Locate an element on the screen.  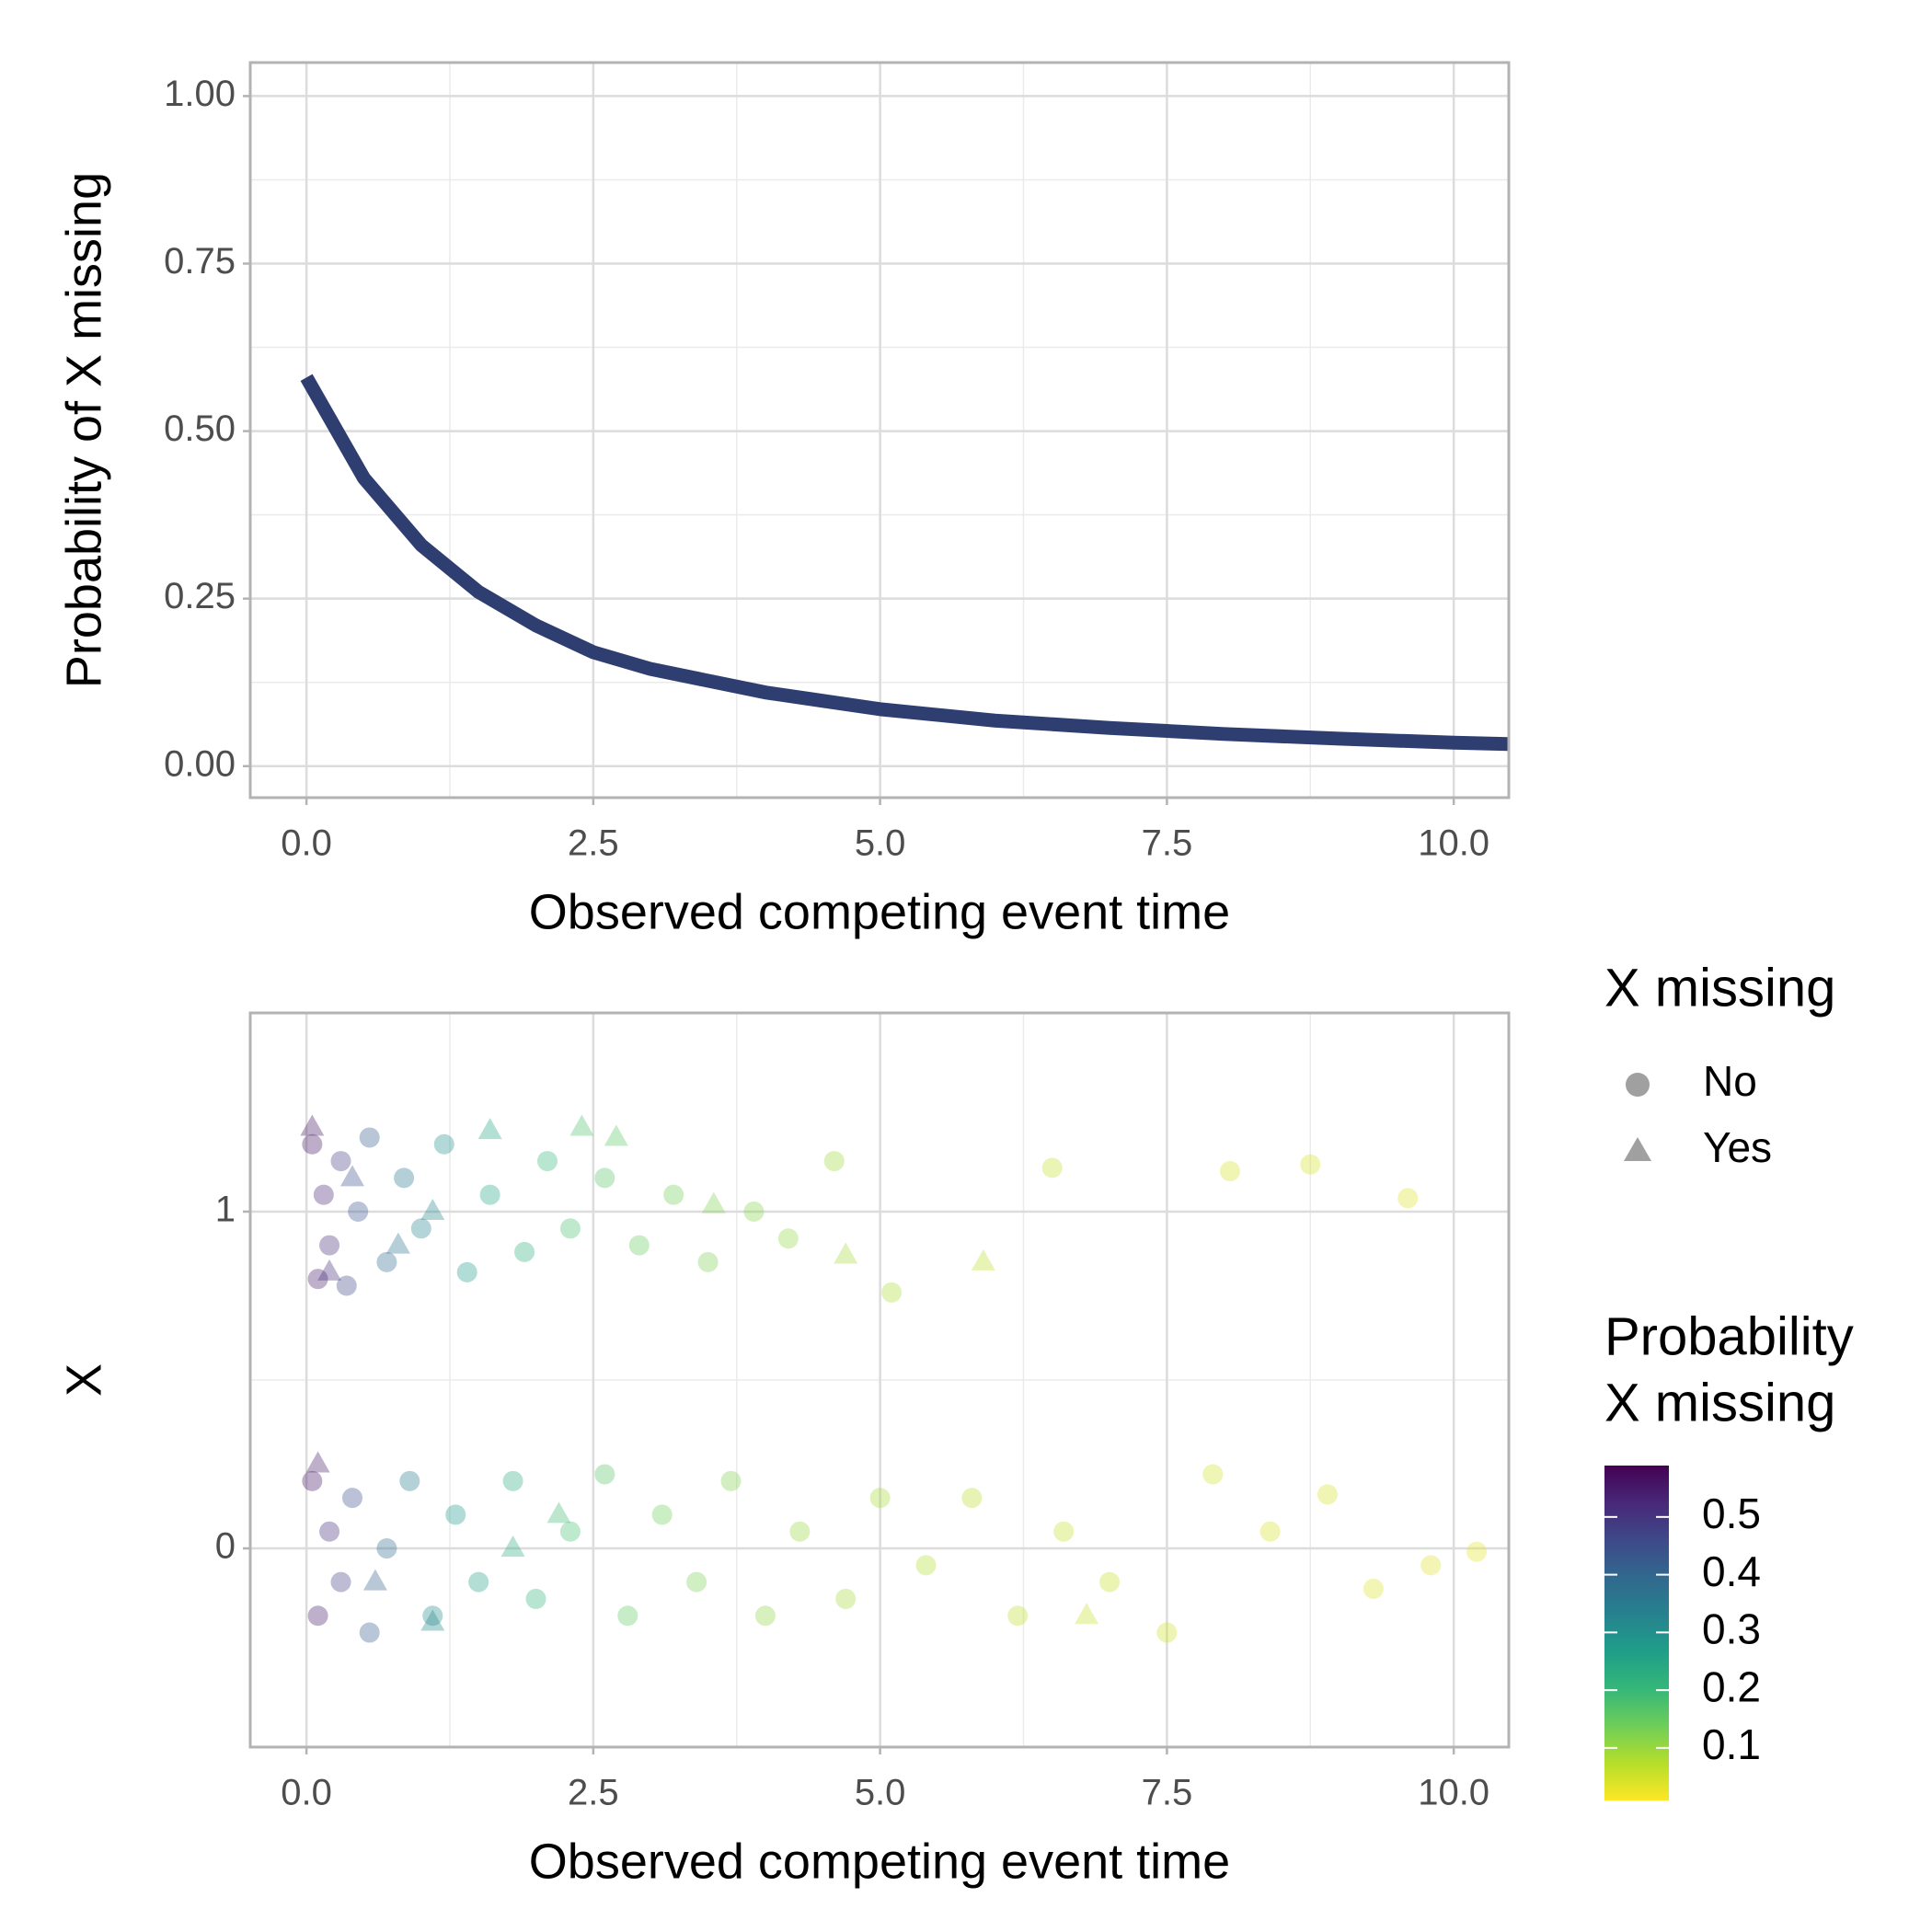
line is located at coordinates (904, 563).